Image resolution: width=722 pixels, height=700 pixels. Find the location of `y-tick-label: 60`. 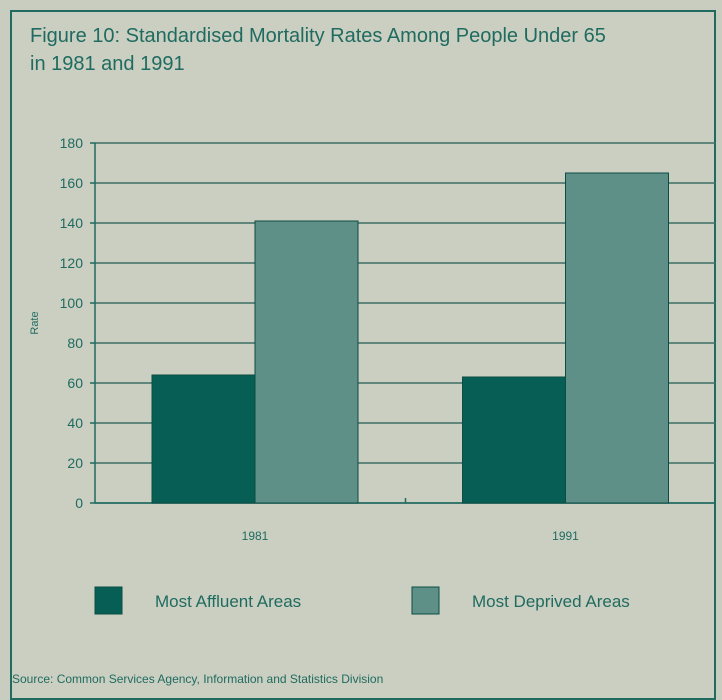

y-tick-label: 60 is located at coordinates (75, 383).